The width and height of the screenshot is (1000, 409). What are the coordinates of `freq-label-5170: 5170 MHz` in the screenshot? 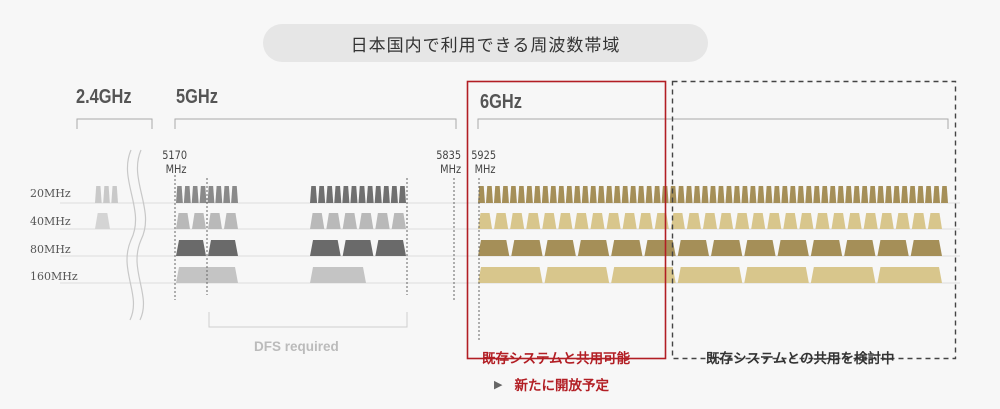 It's located at (175, 162).